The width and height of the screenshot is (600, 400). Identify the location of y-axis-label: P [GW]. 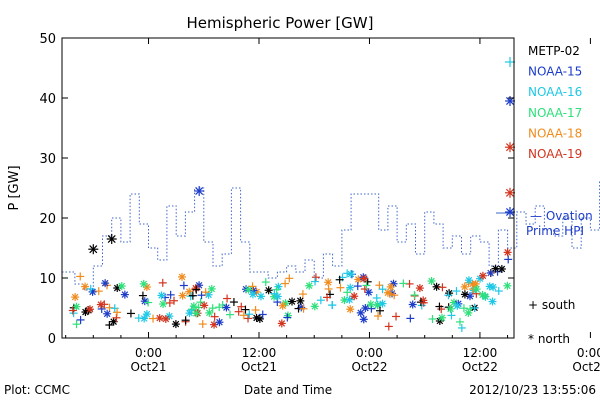
(14, 187).